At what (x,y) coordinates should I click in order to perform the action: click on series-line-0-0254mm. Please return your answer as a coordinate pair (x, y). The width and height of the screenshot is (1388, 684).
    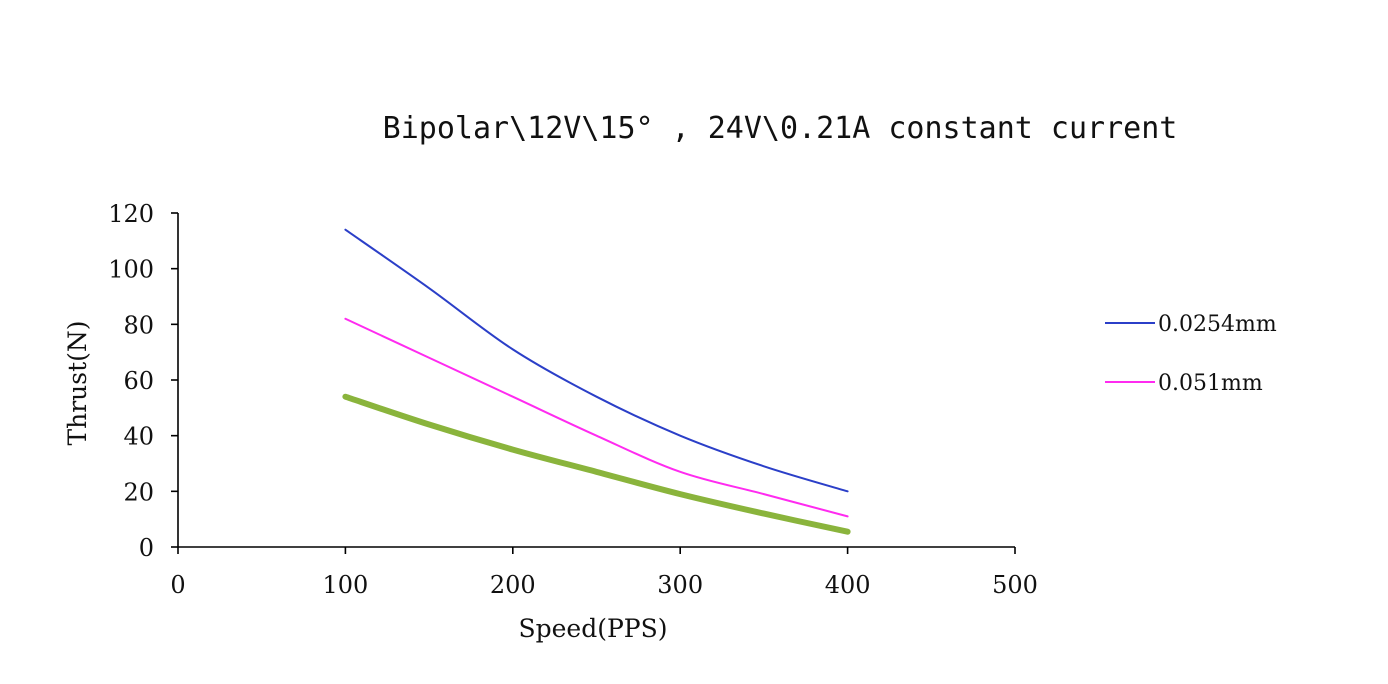
    Looking at the image, I should click on (596, 360).